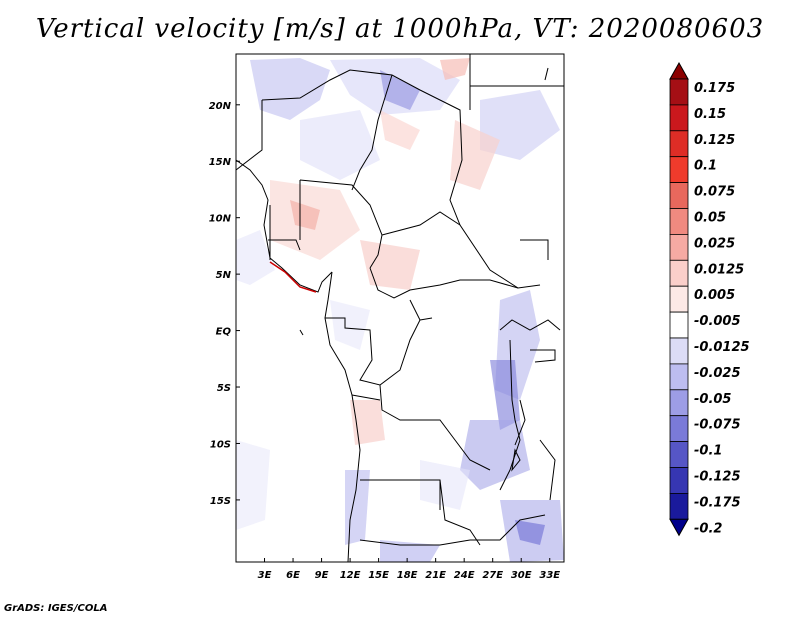  I want to click on colorbar-label: -0.025, so click(717, 373).